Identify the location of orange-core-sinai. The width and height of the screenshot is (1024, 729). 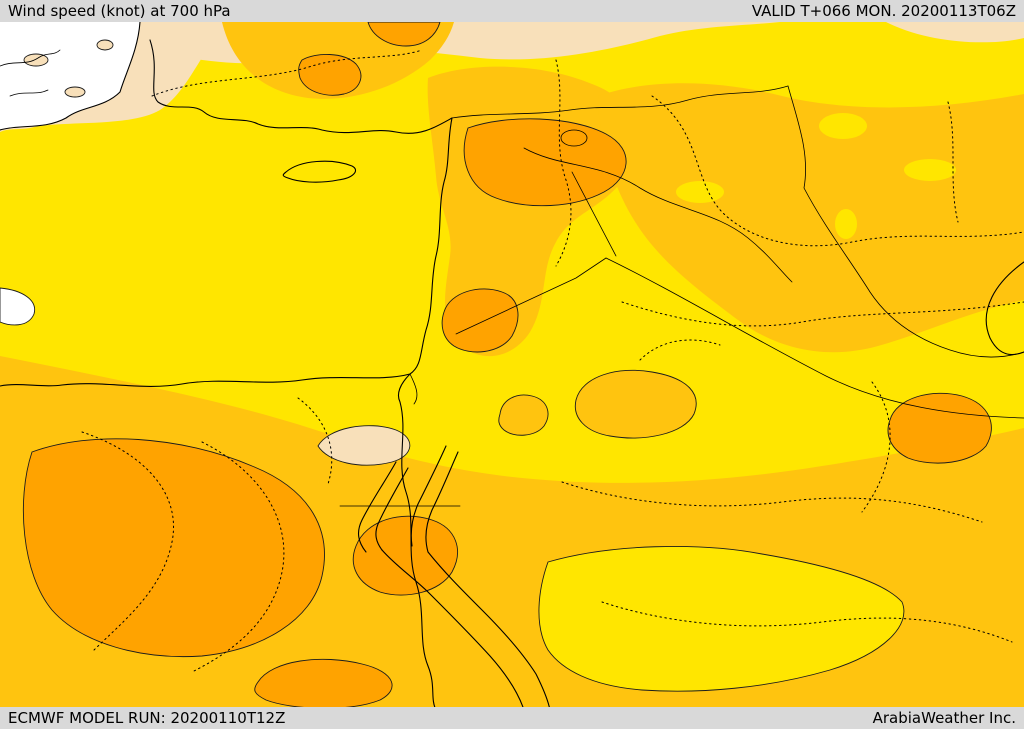
(405, 555).